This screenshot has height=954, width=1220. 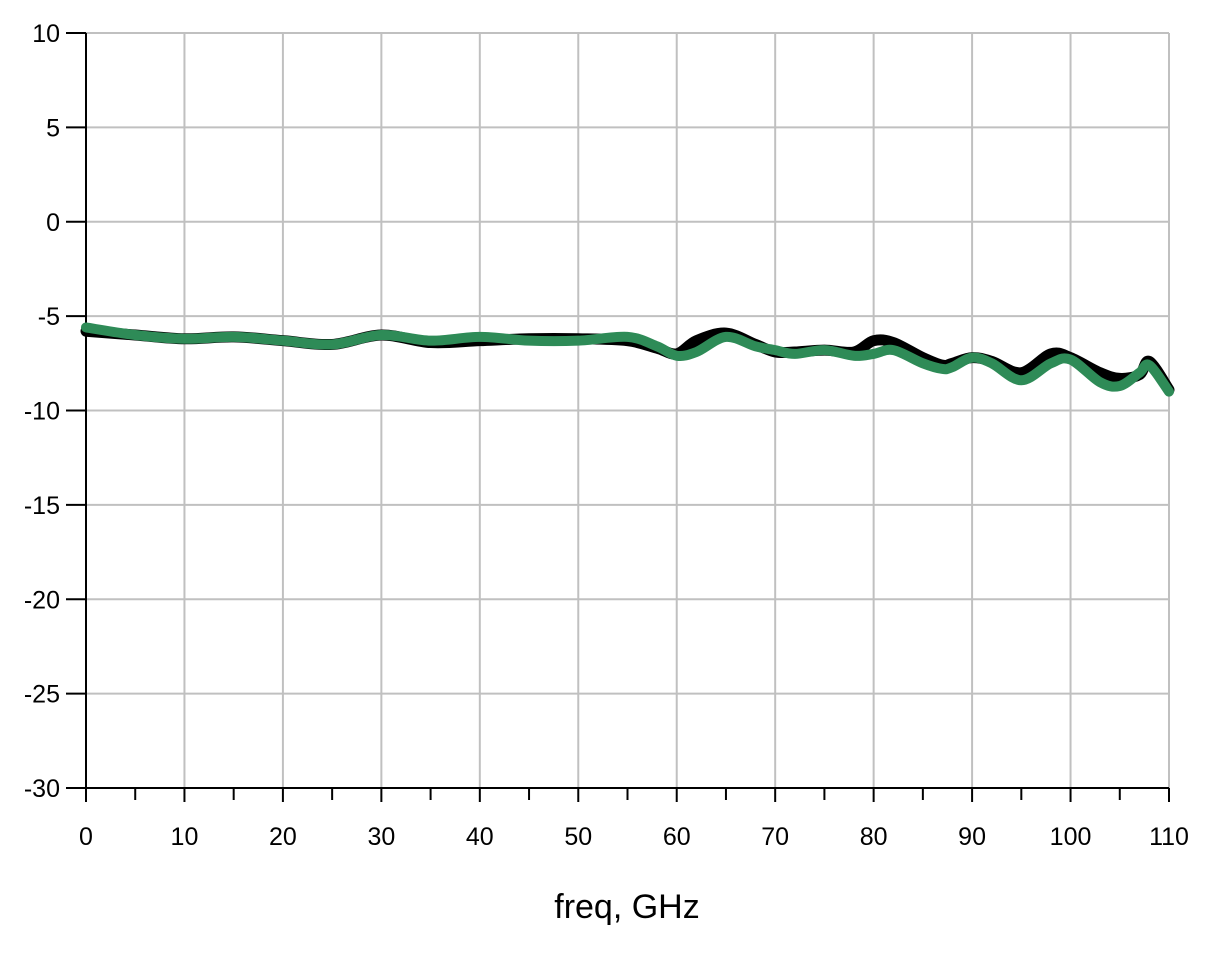 What do you see at coordinates (53, 128) in the screenshot?
I see `y-tick-label: 5` at bounding box center [53, 128].